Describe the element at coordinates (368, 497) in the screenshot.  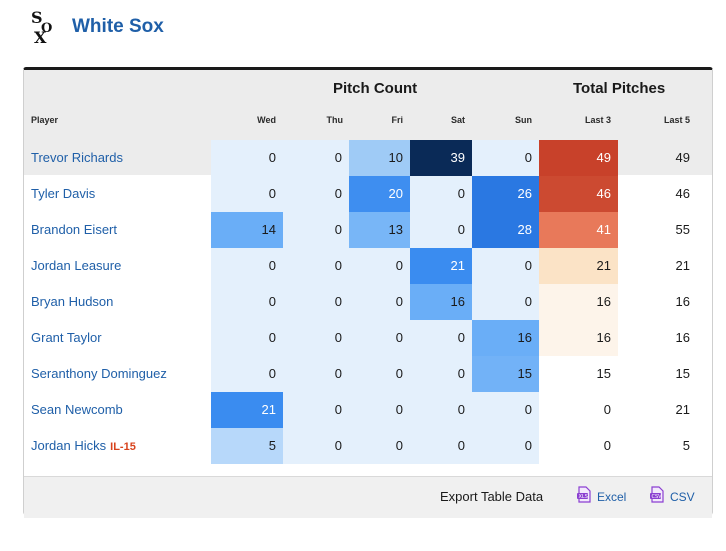
I see `export-bar: Export Table Data XLS Excel CSV CSV` at that location.